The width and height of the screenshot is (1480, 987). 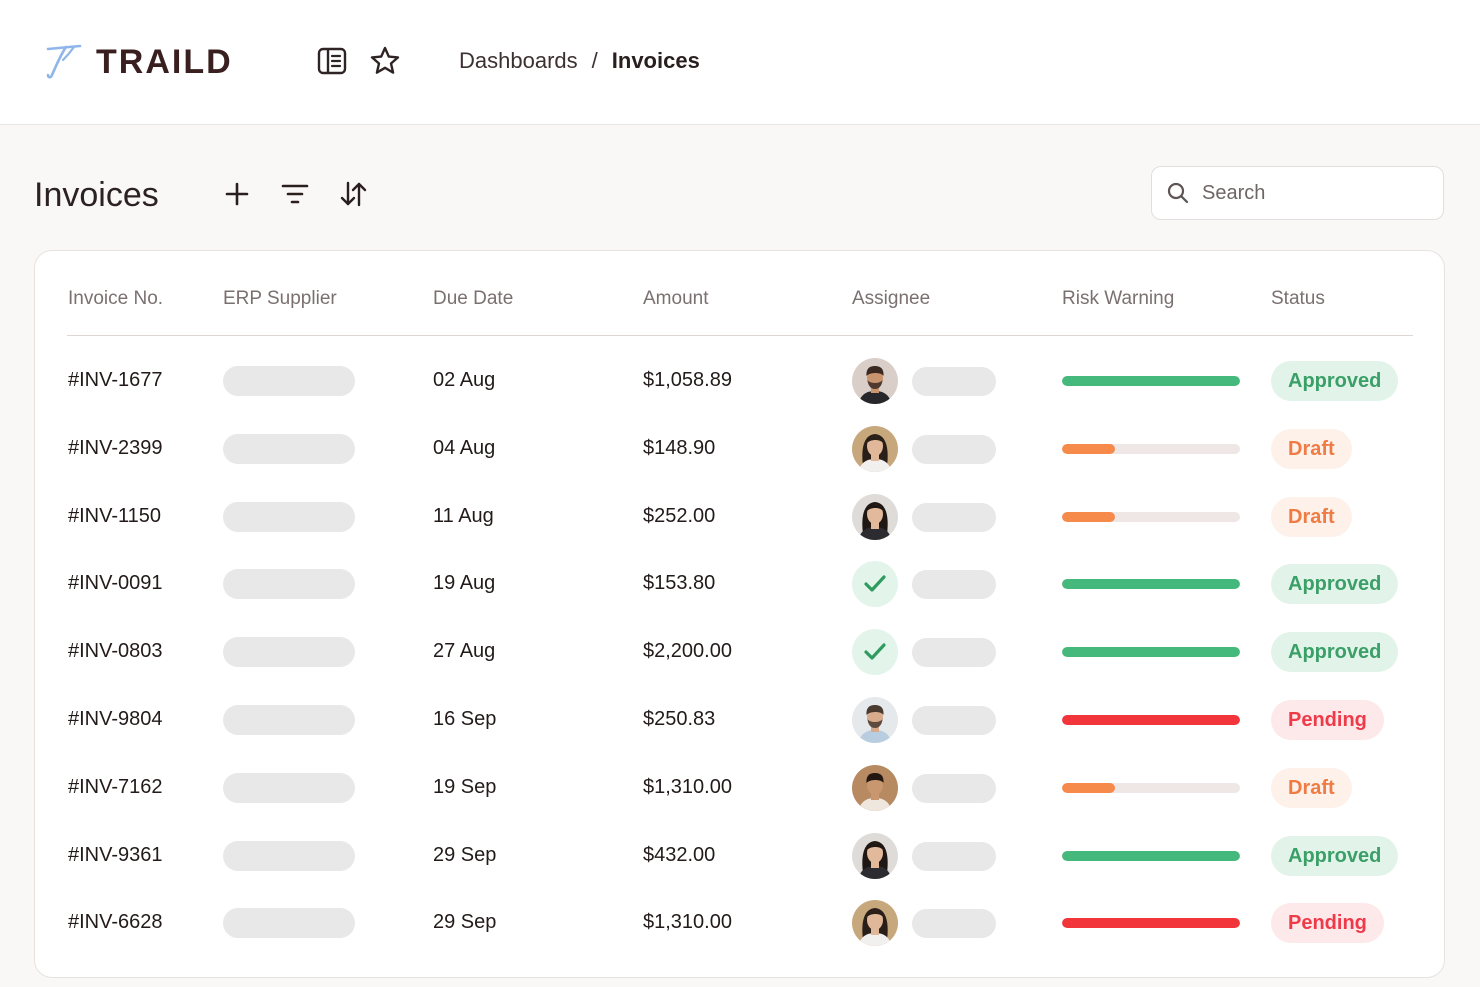 I want to click on sidebar-panel-icon, so click(x=332, y=61).